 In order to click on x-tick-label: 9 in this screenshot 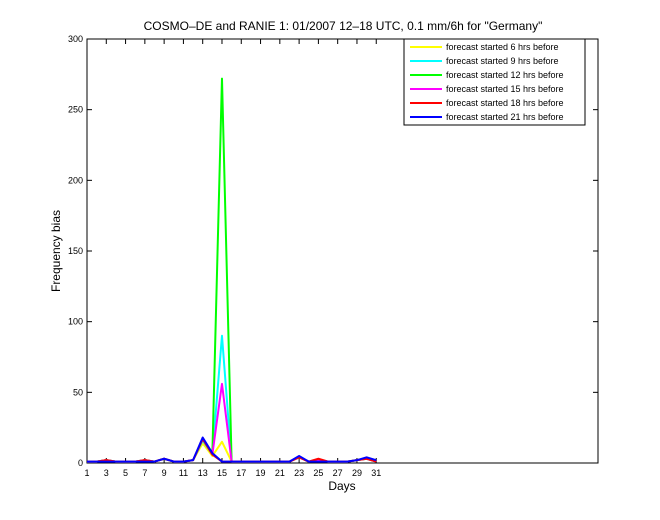, I will do `click(164, 473)`.